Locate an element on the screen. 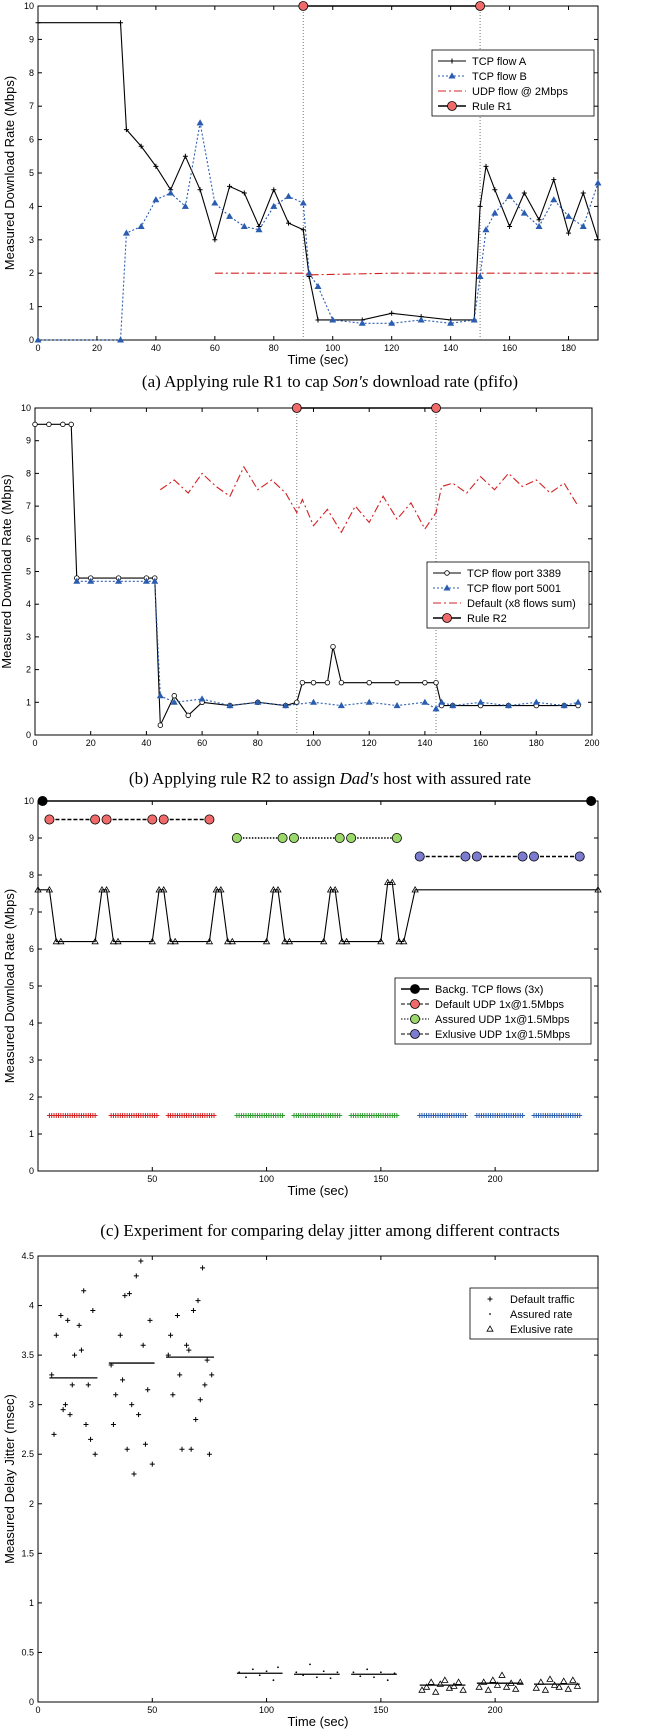 This screenshot has width=660, height=1734. chart-a-ytick-label: 10 is located at coordinates (29, 6).